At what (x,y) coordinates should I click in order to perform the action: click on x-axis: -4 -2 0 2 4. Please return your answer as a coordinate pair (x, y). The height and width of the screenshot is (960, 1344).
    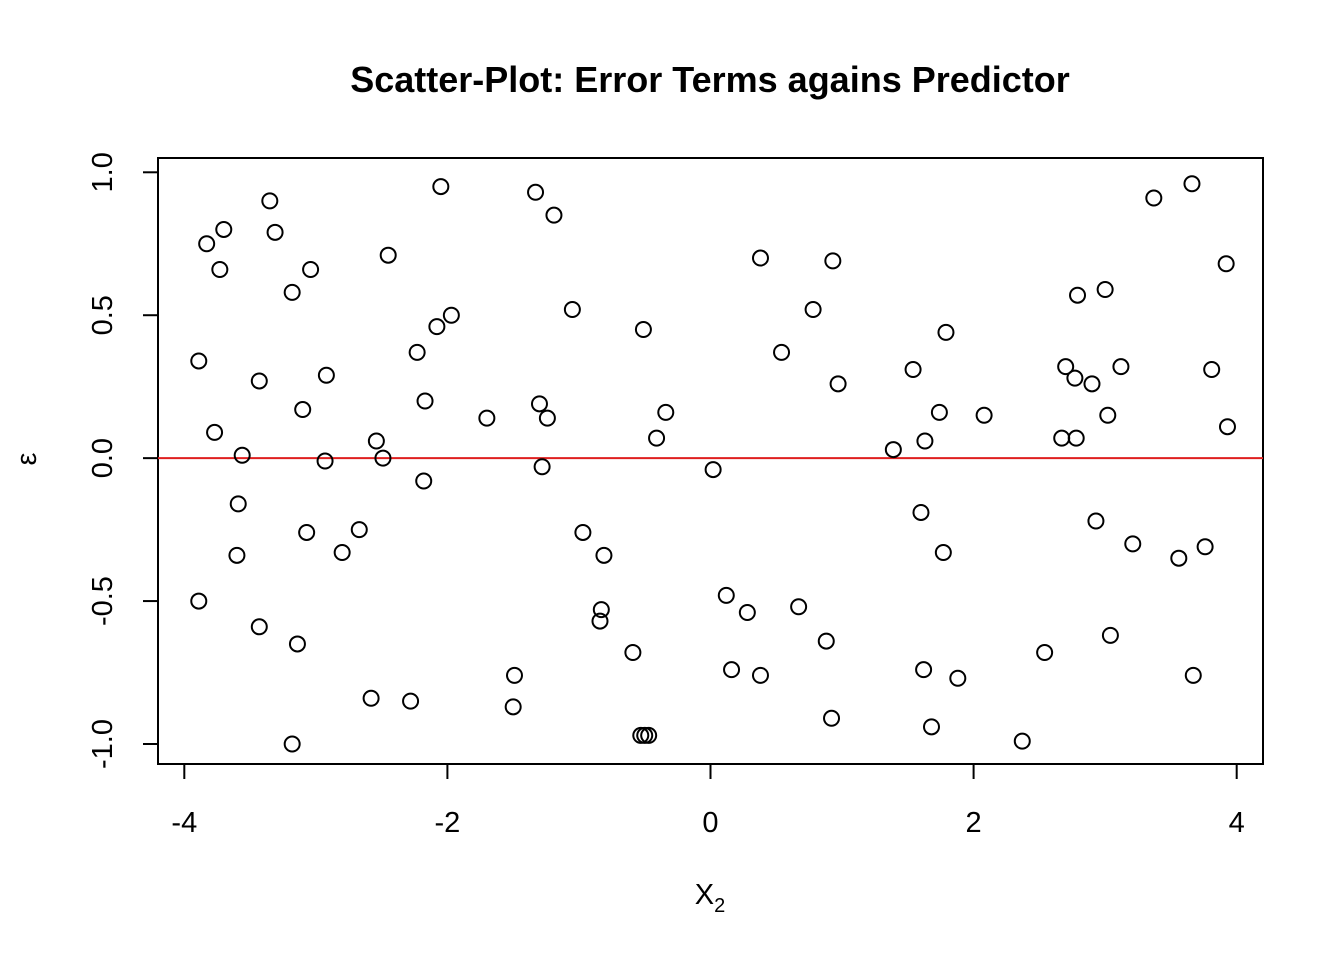
    Looking at the image, I should click on (708, 801).